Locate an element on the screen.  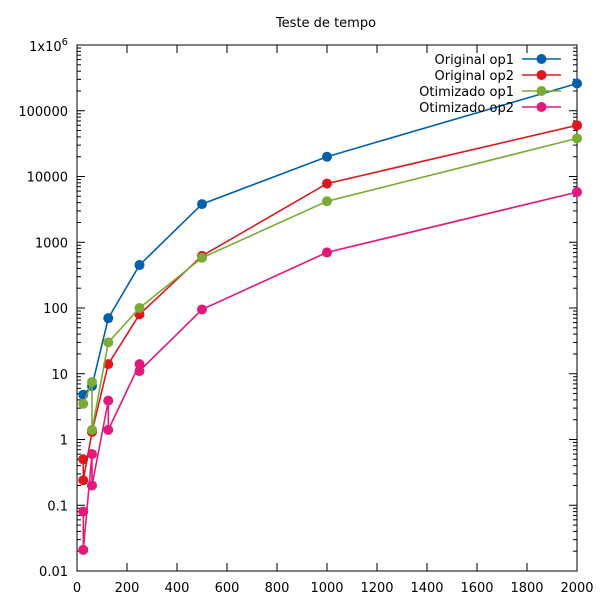
y-tick-label: 1000 is located at coordinates (51, 243).